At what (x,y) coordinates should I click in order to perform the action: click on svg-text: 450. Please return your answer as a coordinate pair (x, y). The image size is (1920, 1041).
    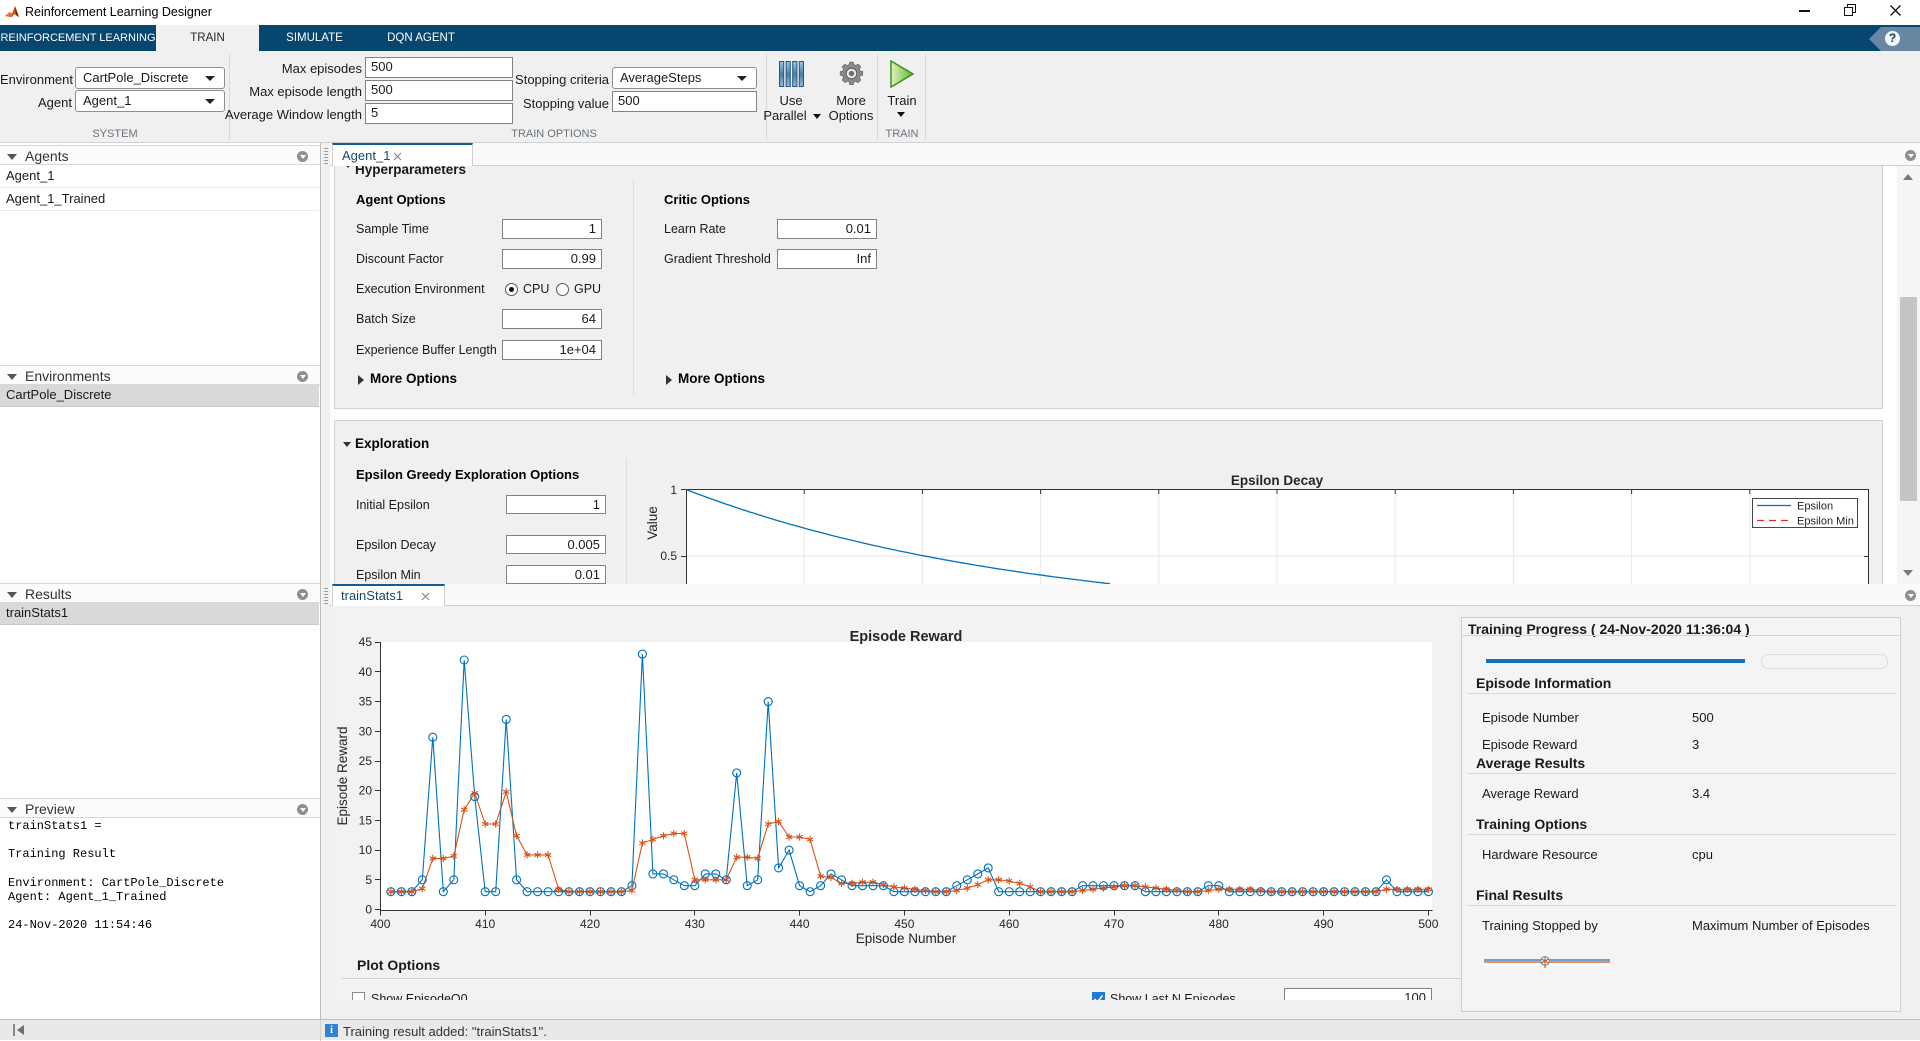
    Looking at the image, I should click on (904, 924).